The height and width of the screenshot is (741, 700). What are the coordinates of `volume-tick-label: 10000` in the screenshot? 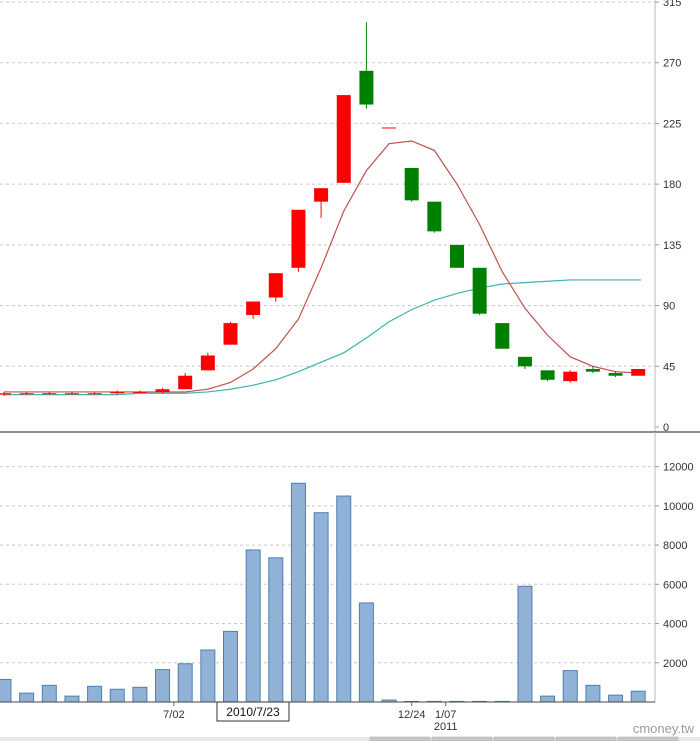 It's located at (678, 507).